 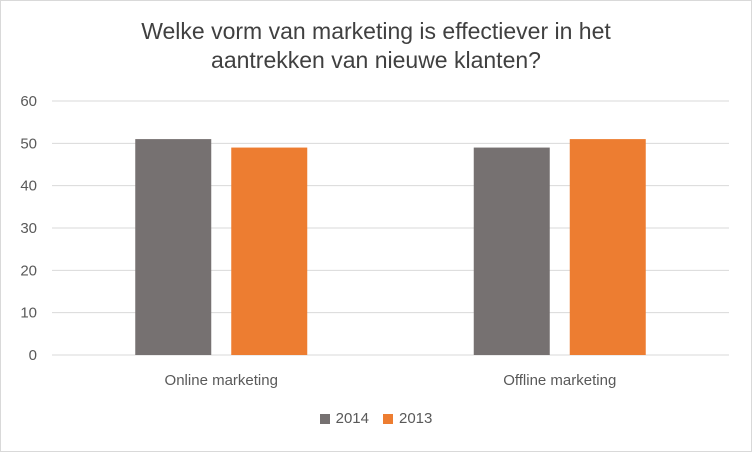 I want to click on legend-item-2014: 2014, so click(x=344, y=418).